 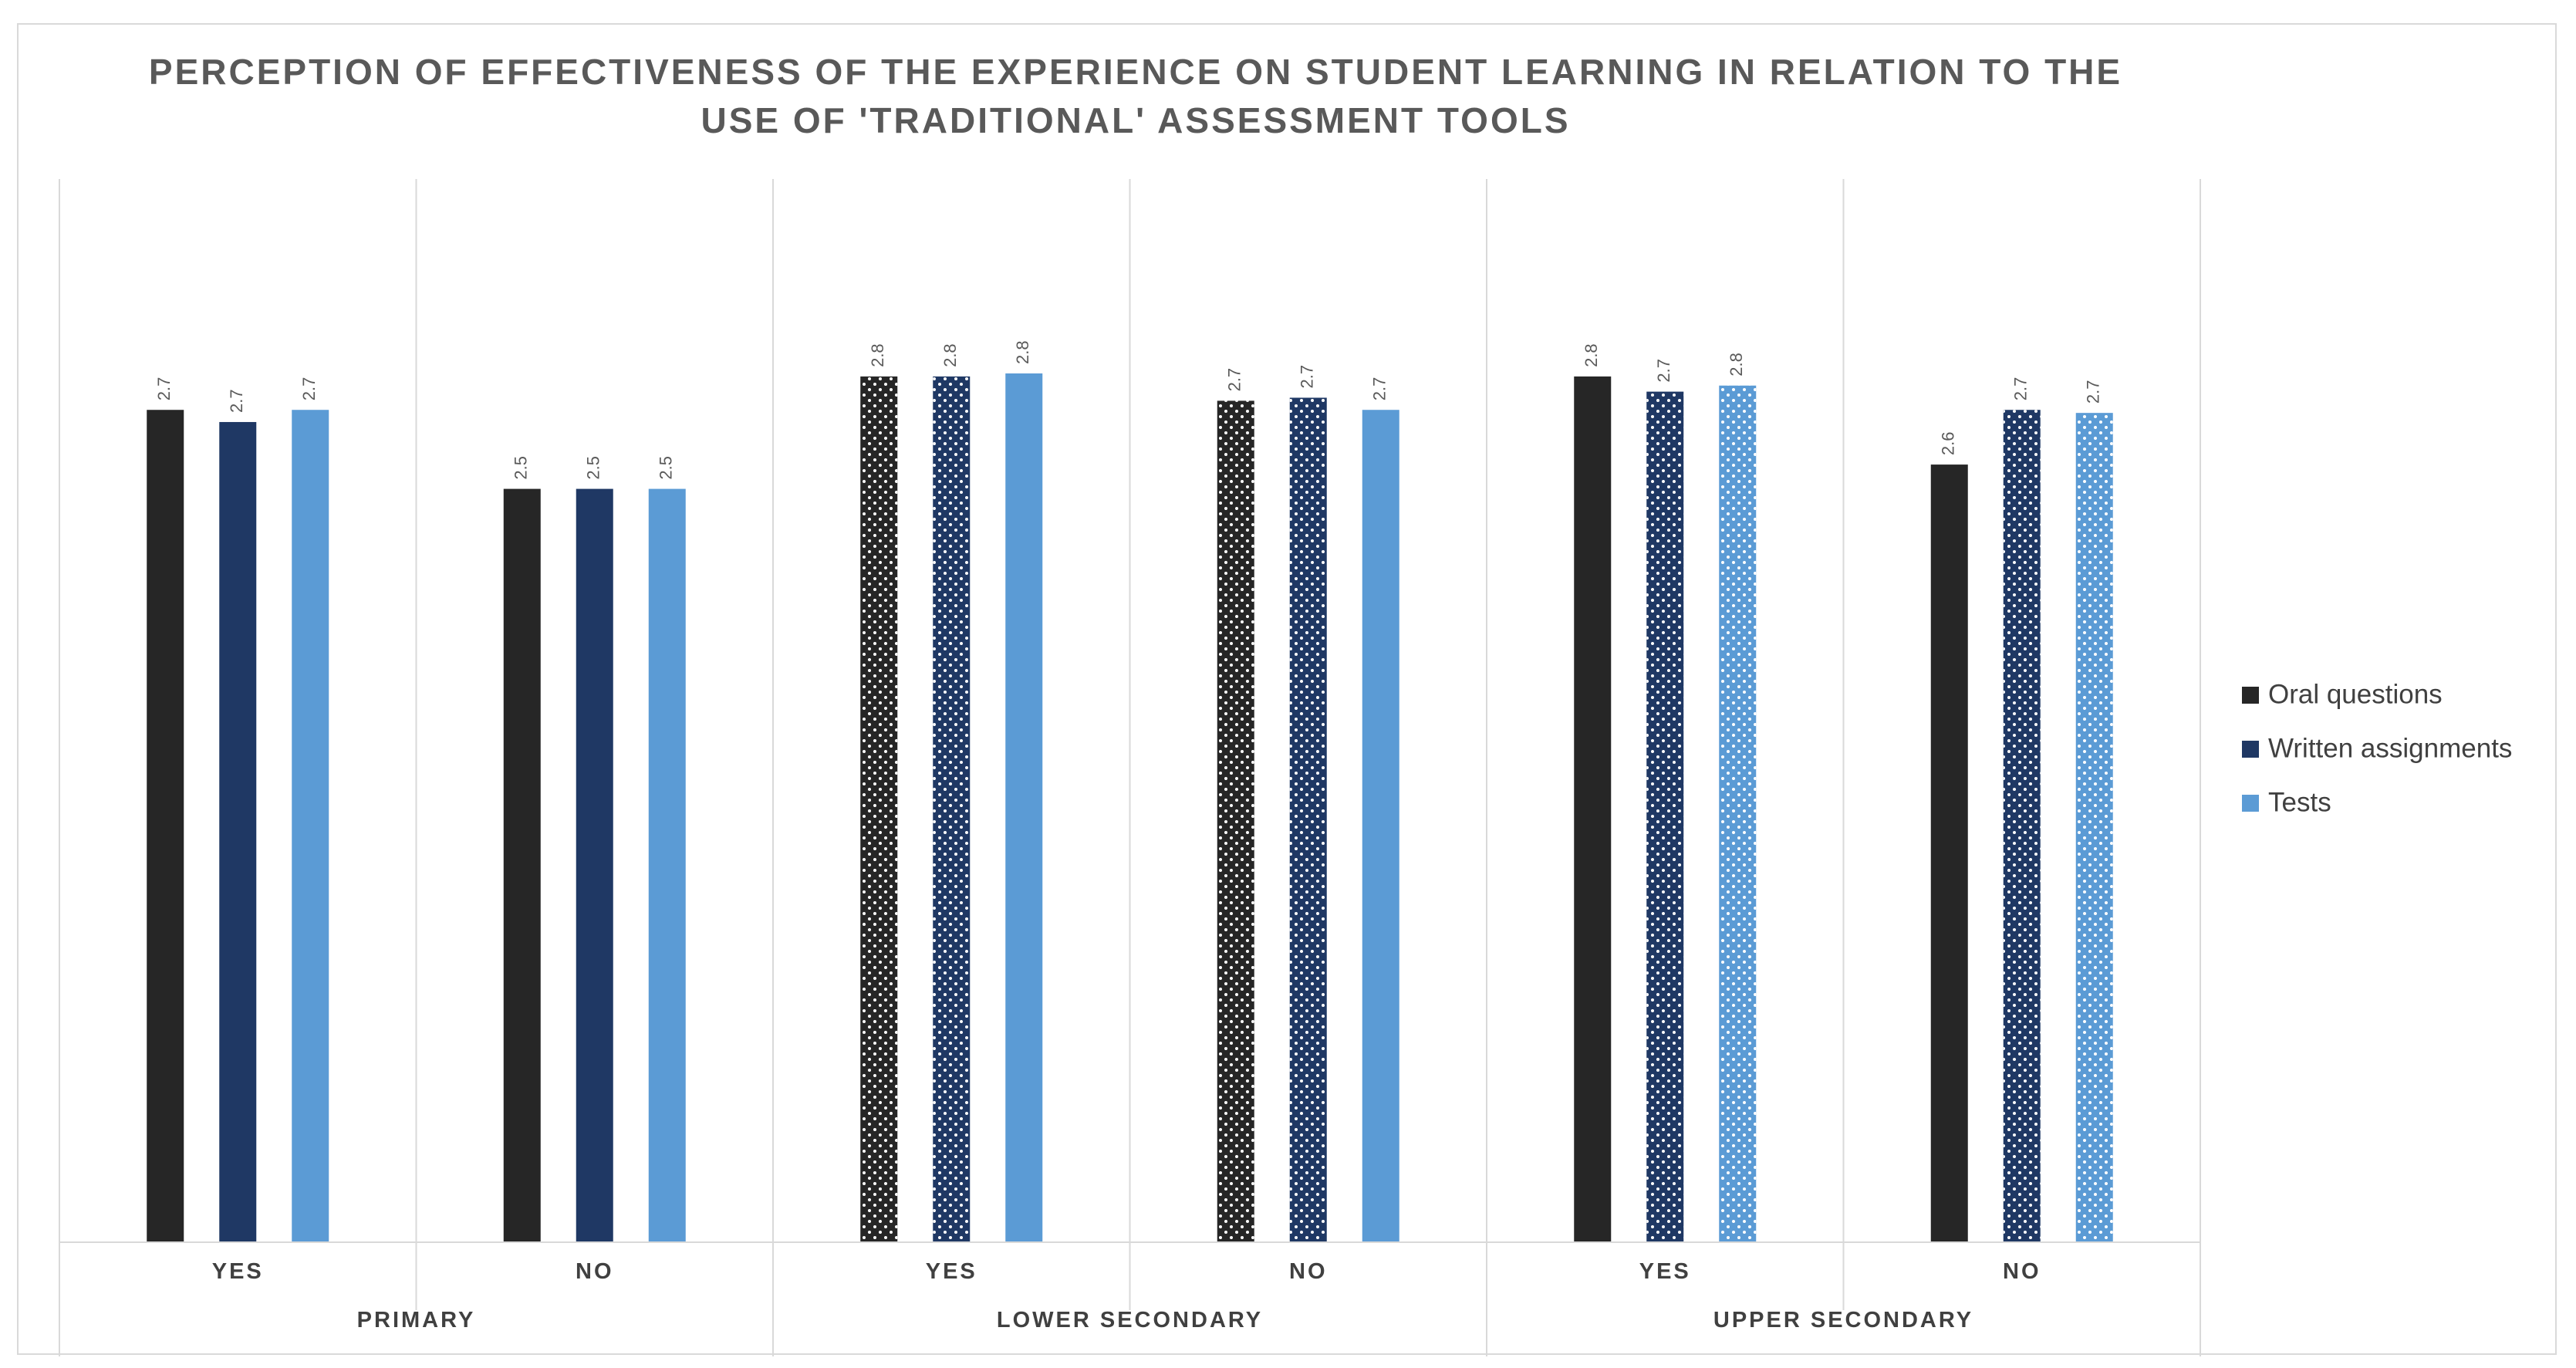 I want to click on group-label: UPPER SECONDARY, so click(x=1843, y=1320).